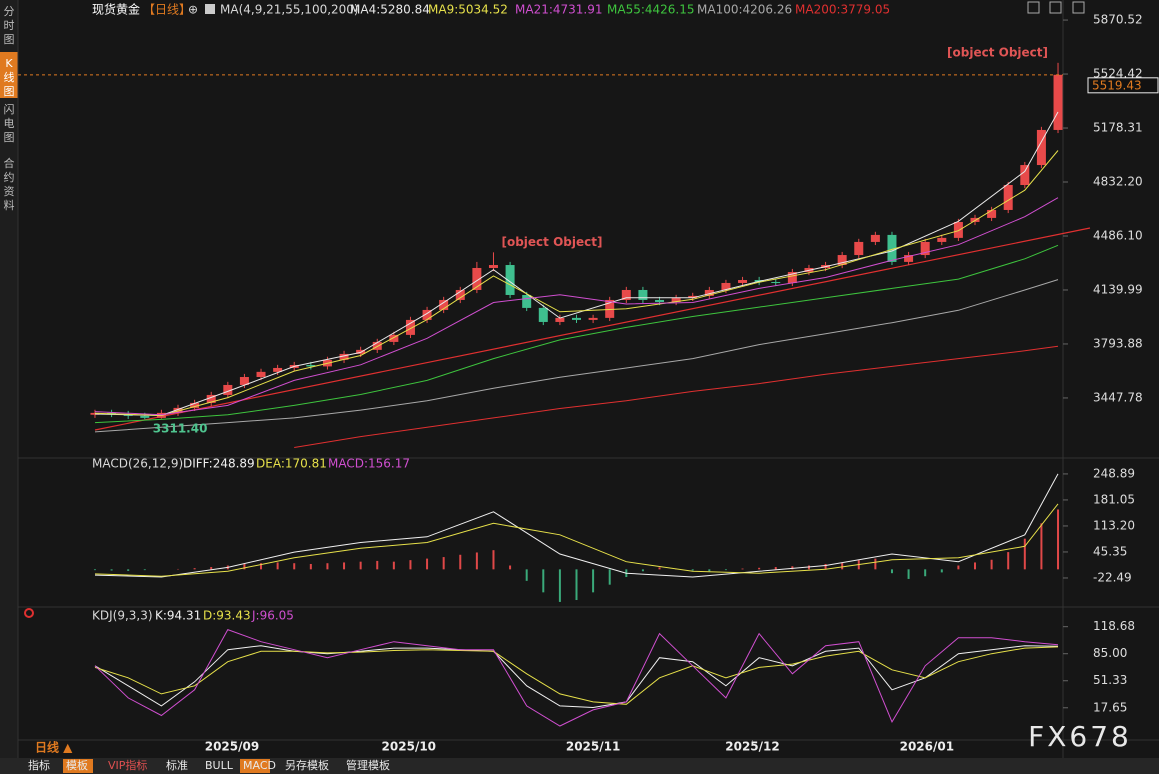 The width and height of the screenshot is (1159, 774). I want to click on toolbar-tab: BULL, so click(219, 765).